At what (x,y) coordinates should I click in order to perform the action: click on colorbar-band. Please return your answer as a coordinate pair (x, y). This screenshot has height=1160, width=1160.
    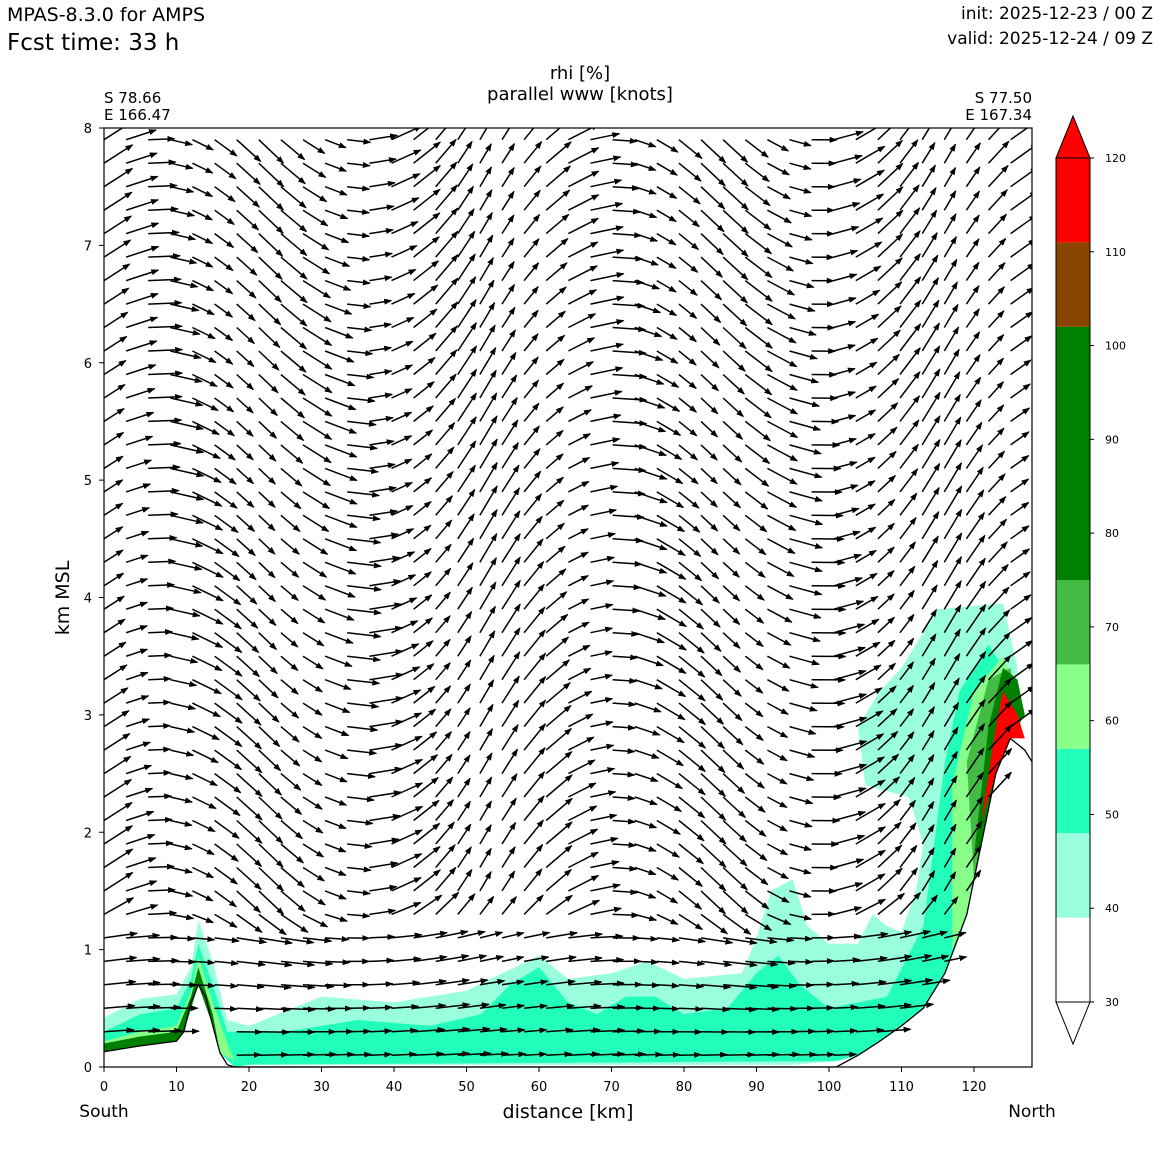
    Looking at the image, I should click on (1073, 453).